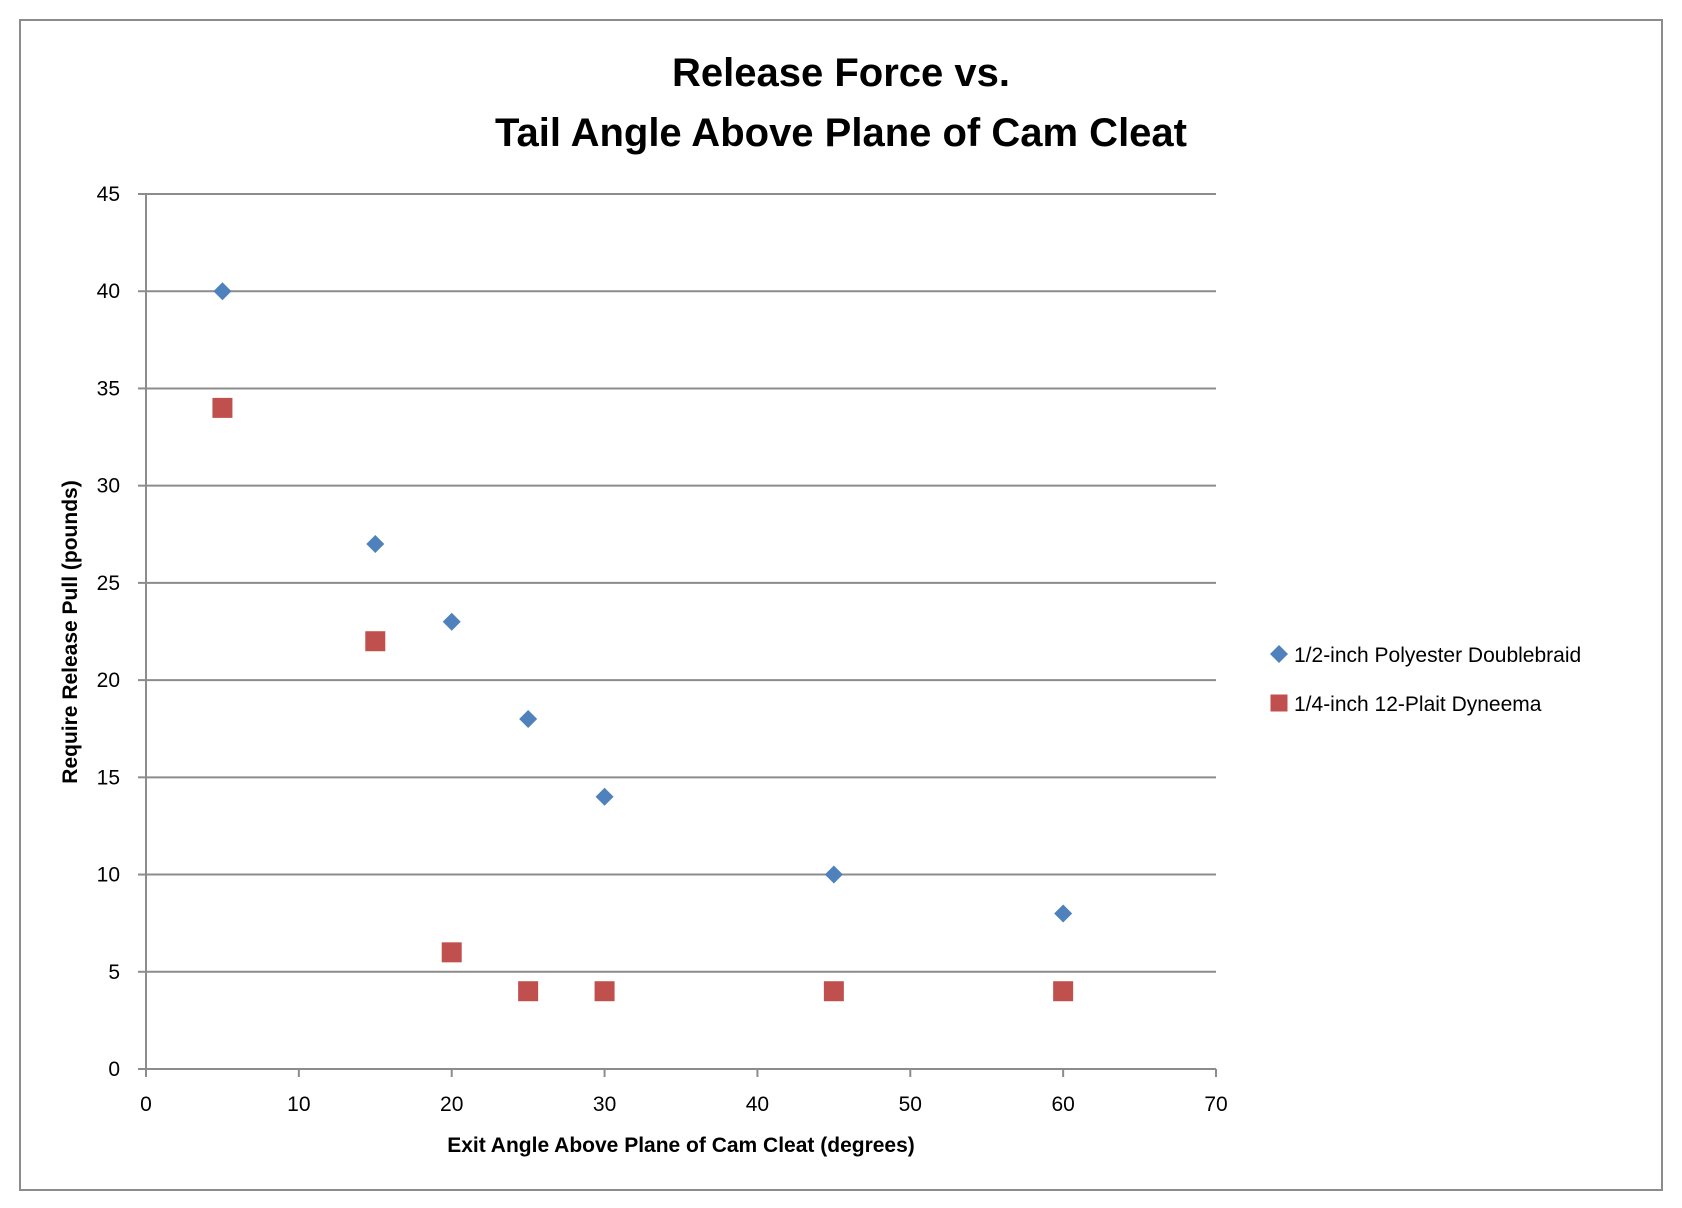 The width and height of the screenshot is (1682, 1208). I want to click on y-tick-label: 5, so click(114, 972).